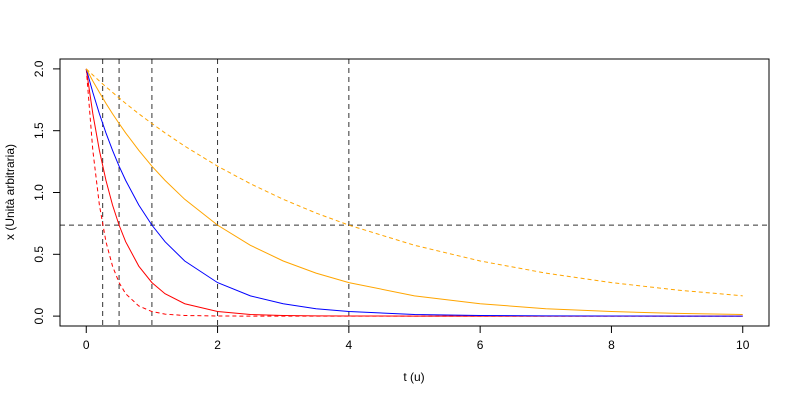 The width and height of the screenshot is (800, 400). Describe the element at coordinates (86, 345) in the screenshot. I see `x-tick-label: 0` at that location.